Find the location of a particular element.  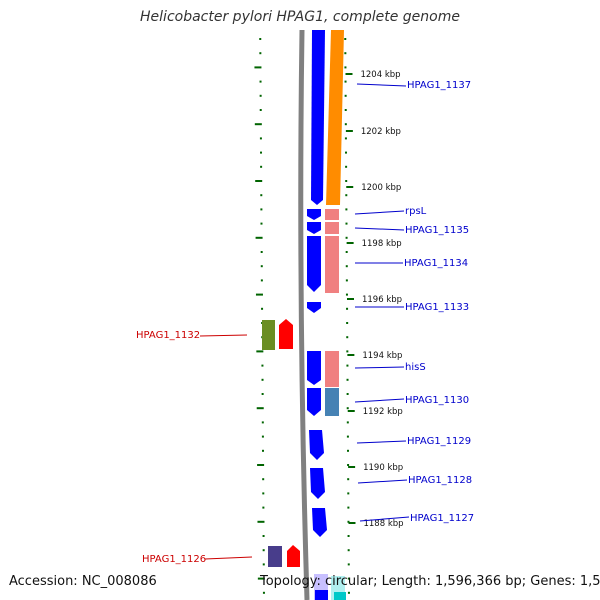

kbp-tick-label: 1194 kbp is located at coordinates (382, 356).